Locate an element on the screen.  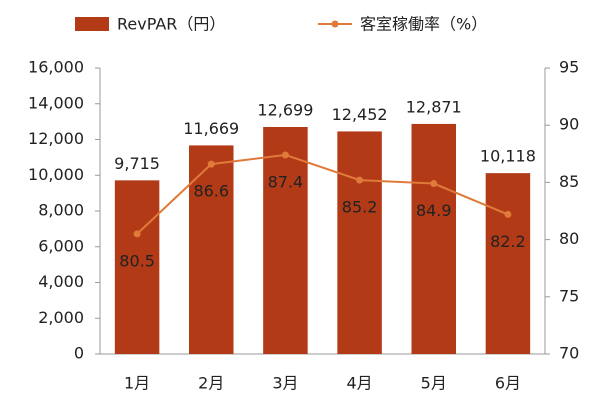
point-label: 87.4 is located at coordinates (286, 181).